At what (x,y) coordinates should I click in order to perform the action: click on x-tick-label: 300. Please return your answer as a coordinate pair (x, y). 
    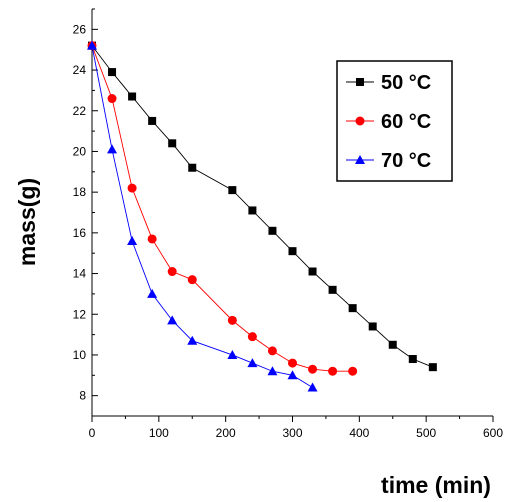
    Looking at the image, I should click on (292, 433).